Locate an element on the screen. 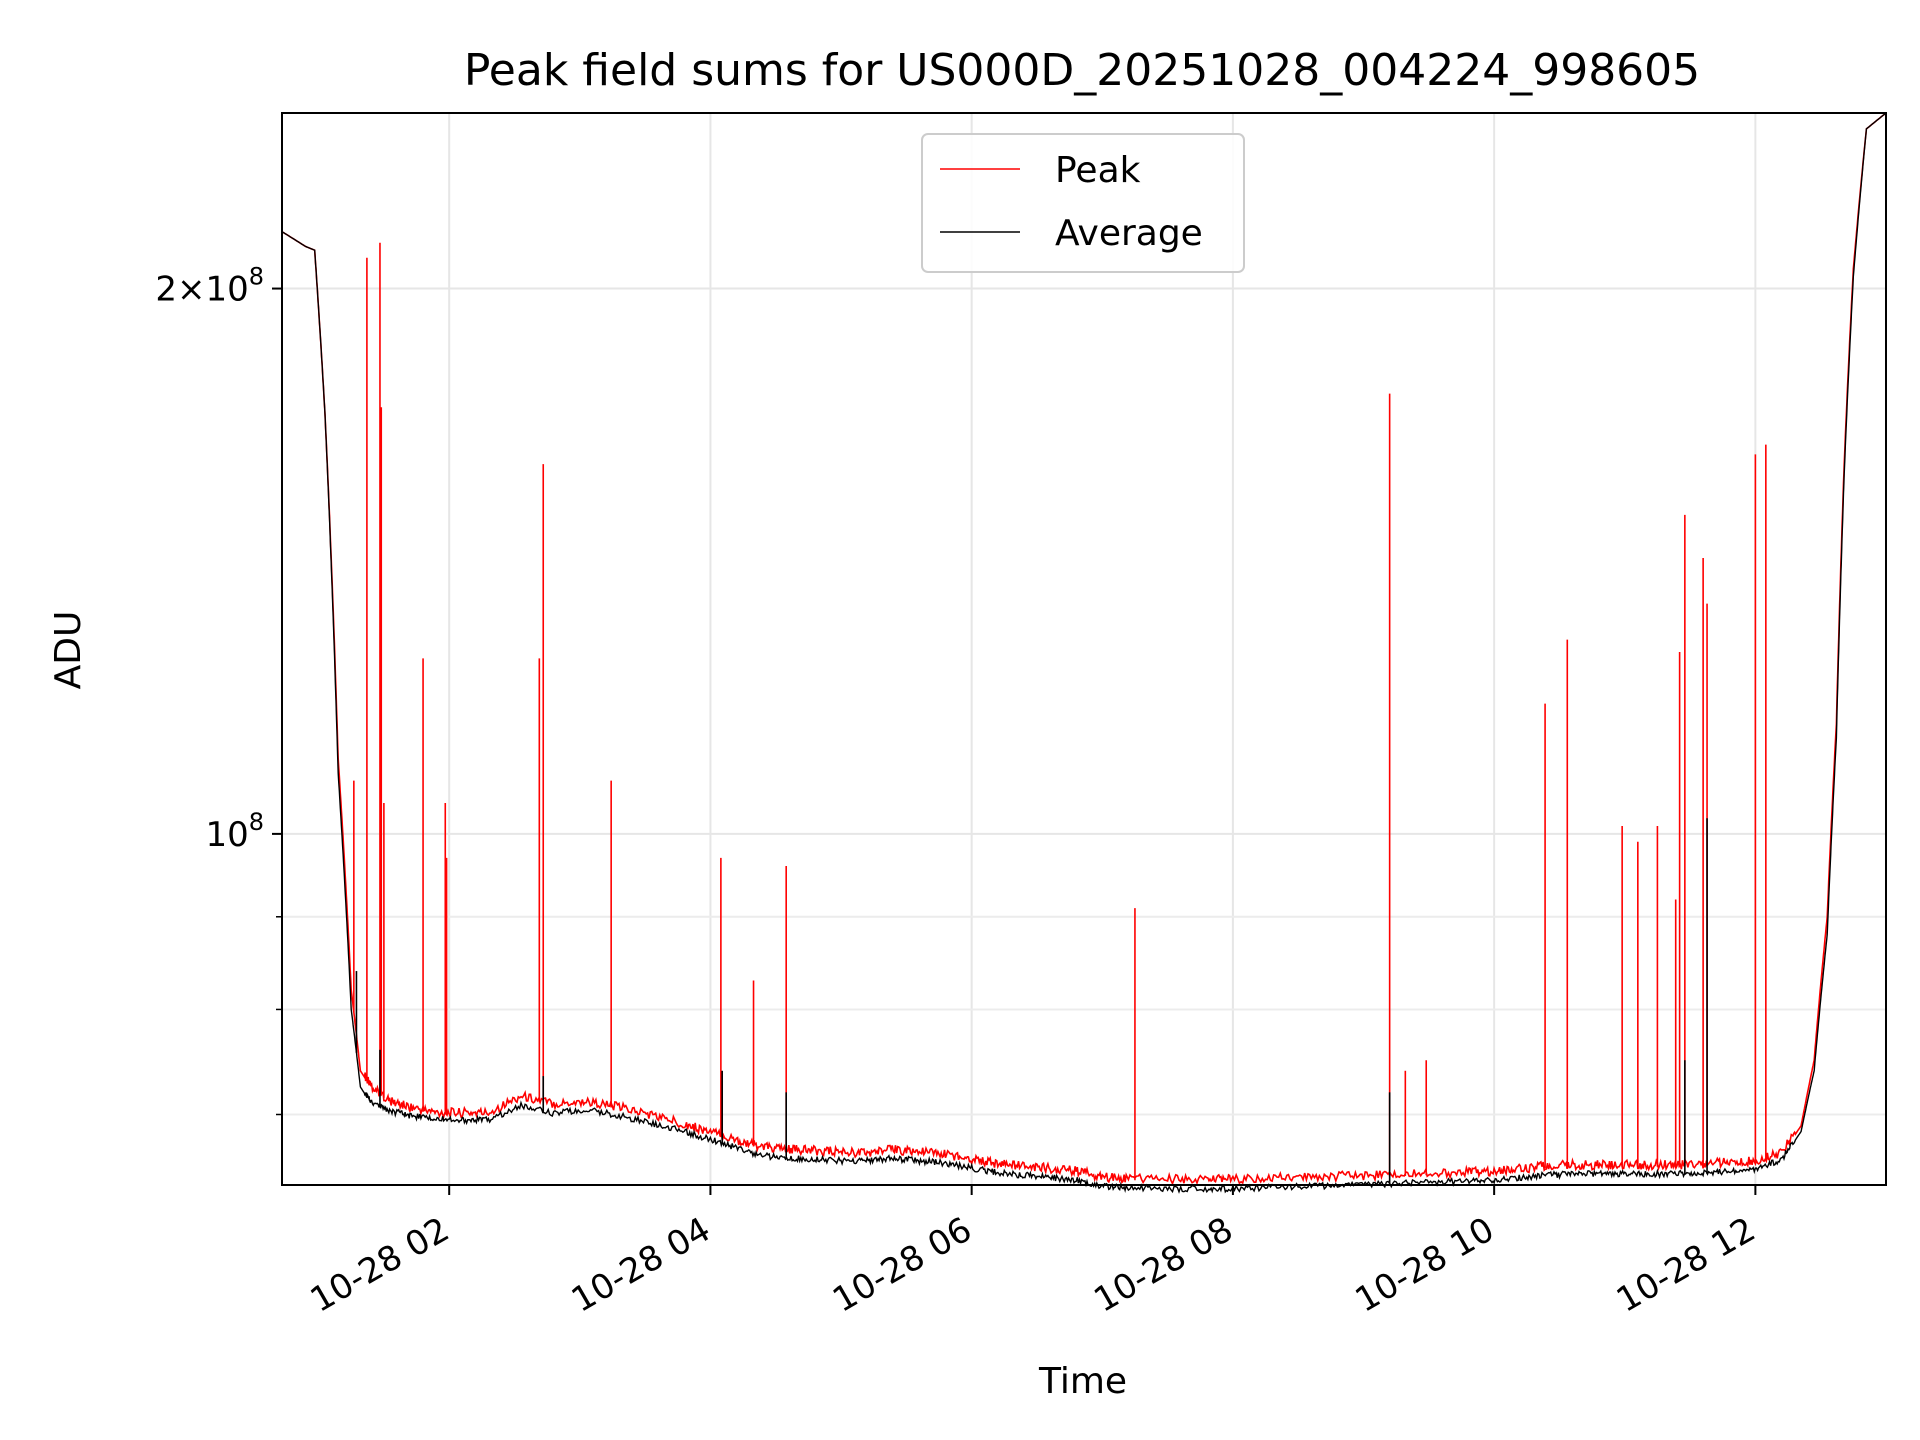  y-tick-label: 2×108 is located at coordinates (209, 286).